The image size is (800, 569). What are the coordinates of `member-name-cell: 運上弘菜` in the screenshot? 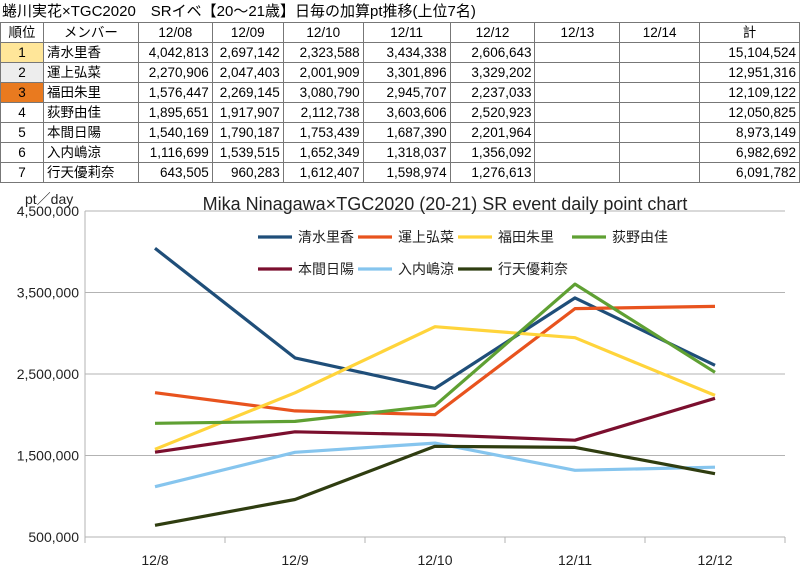 It's located at (90, 72).